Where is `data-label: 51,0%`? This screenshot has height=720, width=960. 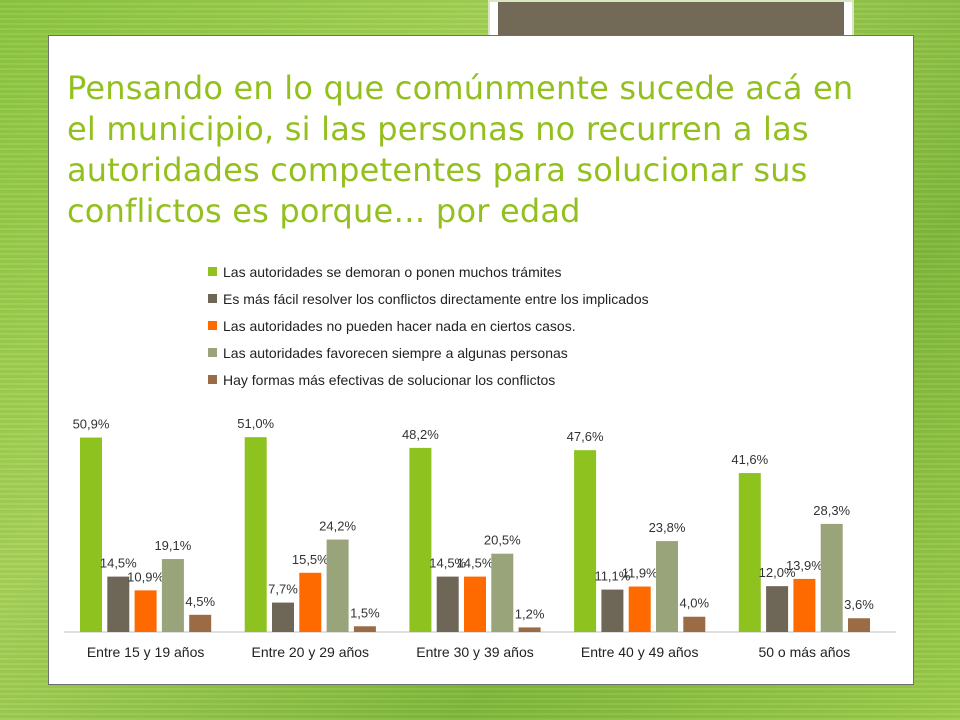
data-label: 51,0% is located at coordinates (255, 423).